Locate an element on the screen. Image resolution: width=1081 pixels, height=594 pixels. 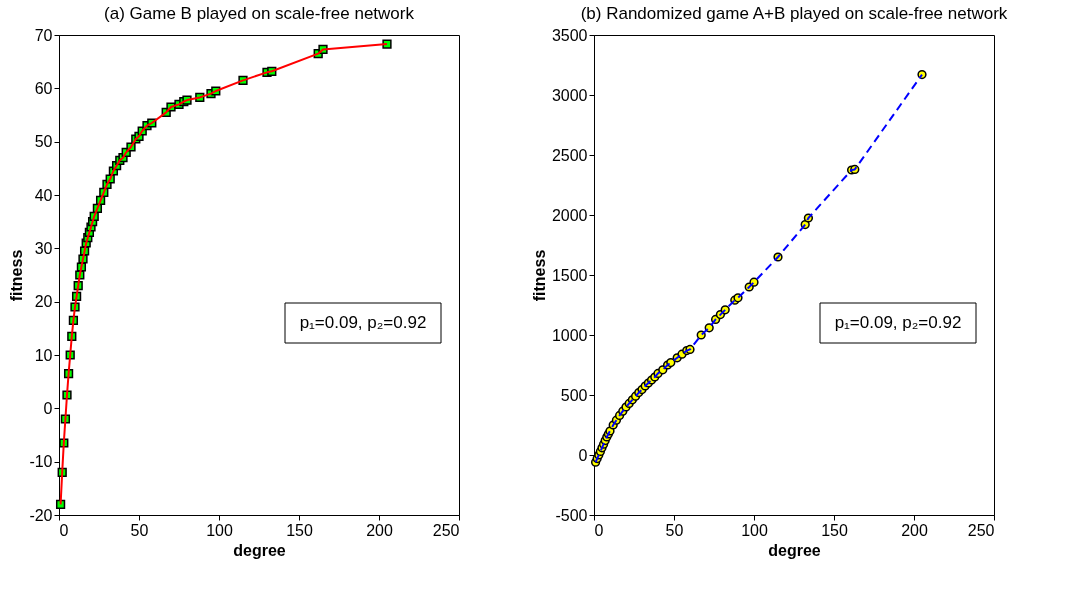
y-tick-label: 2500 is located at coordinates (569, 155).